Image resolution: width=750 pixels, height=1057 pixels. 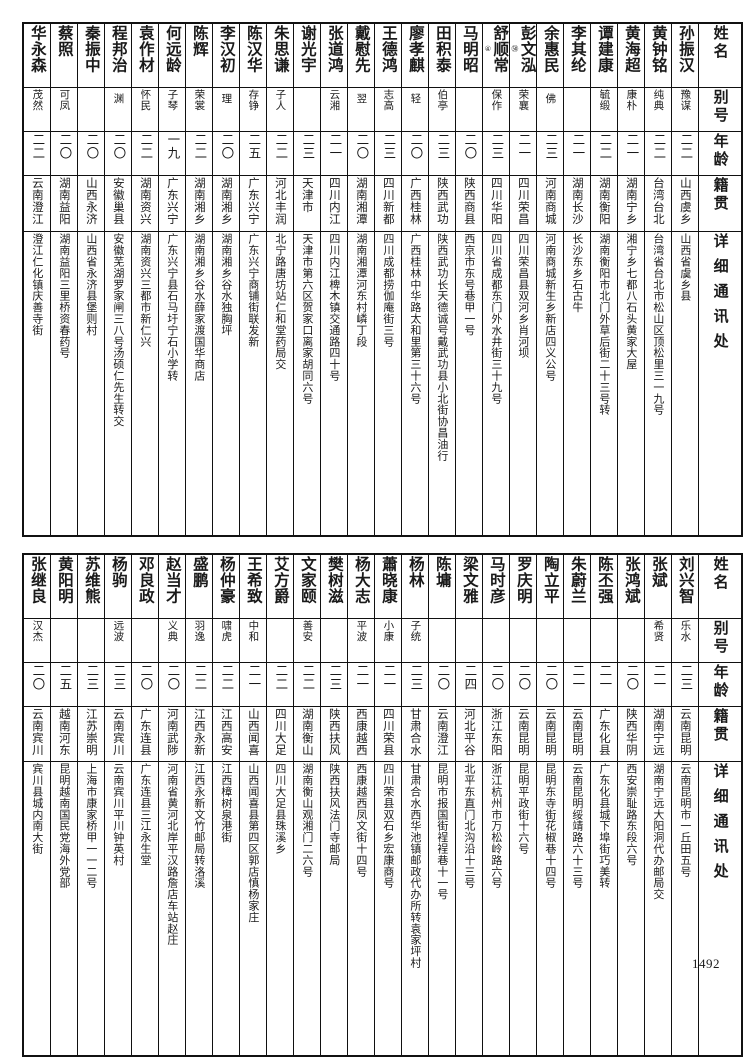 What do you see at coordinates (280, 201) in the screenshot?
I see `origin-text: 河北丰润` at bounding box center [280, 201].